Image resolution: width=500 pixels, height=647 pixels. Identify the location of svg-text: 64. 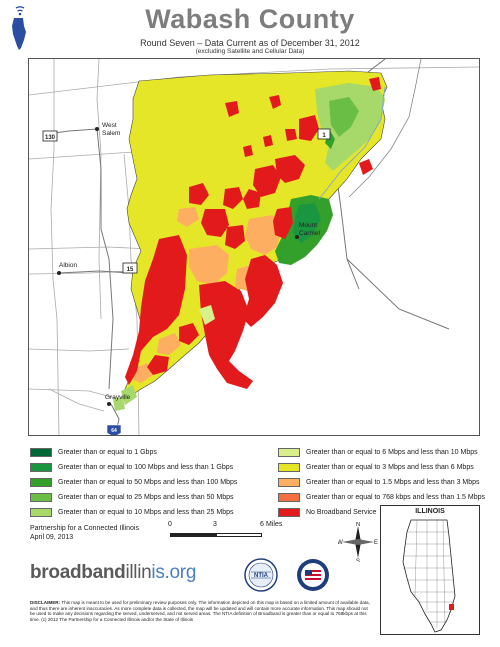
(114, 431).